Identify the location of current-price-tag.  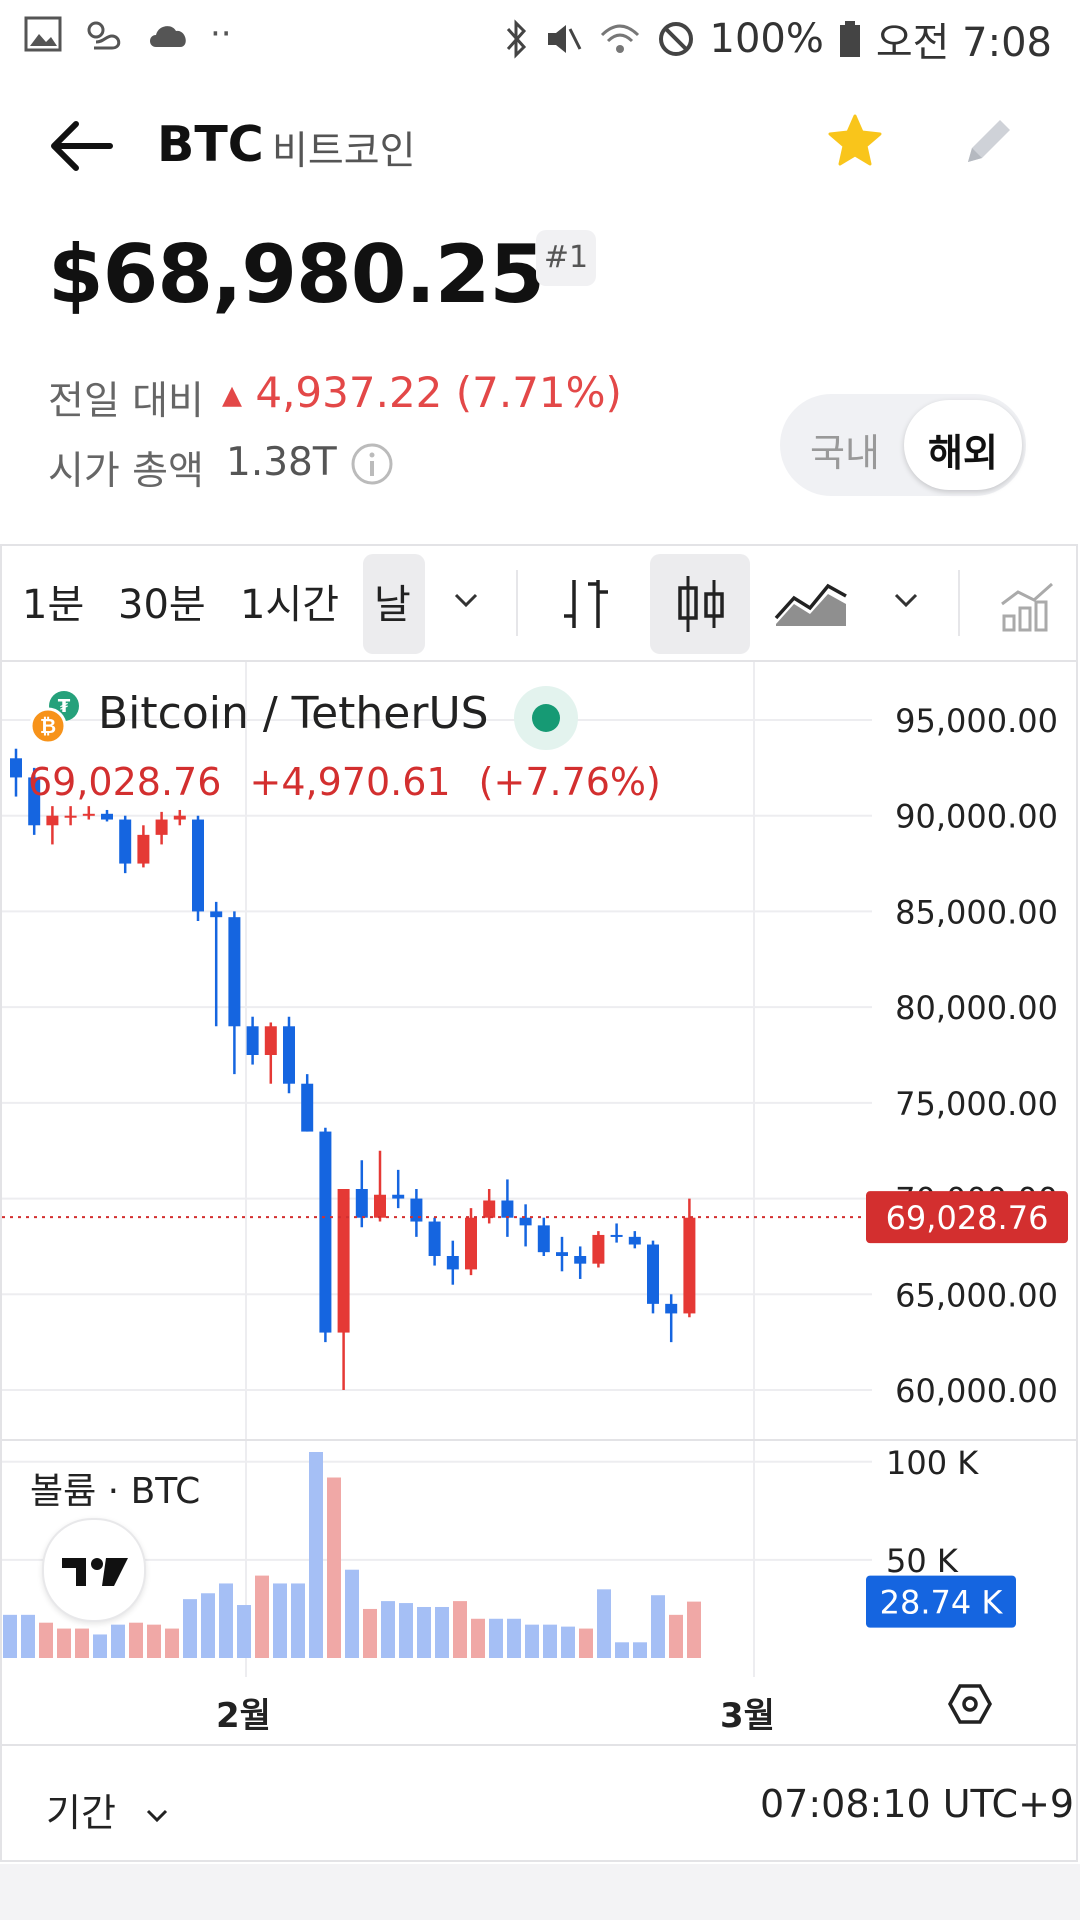
(967, 1217).